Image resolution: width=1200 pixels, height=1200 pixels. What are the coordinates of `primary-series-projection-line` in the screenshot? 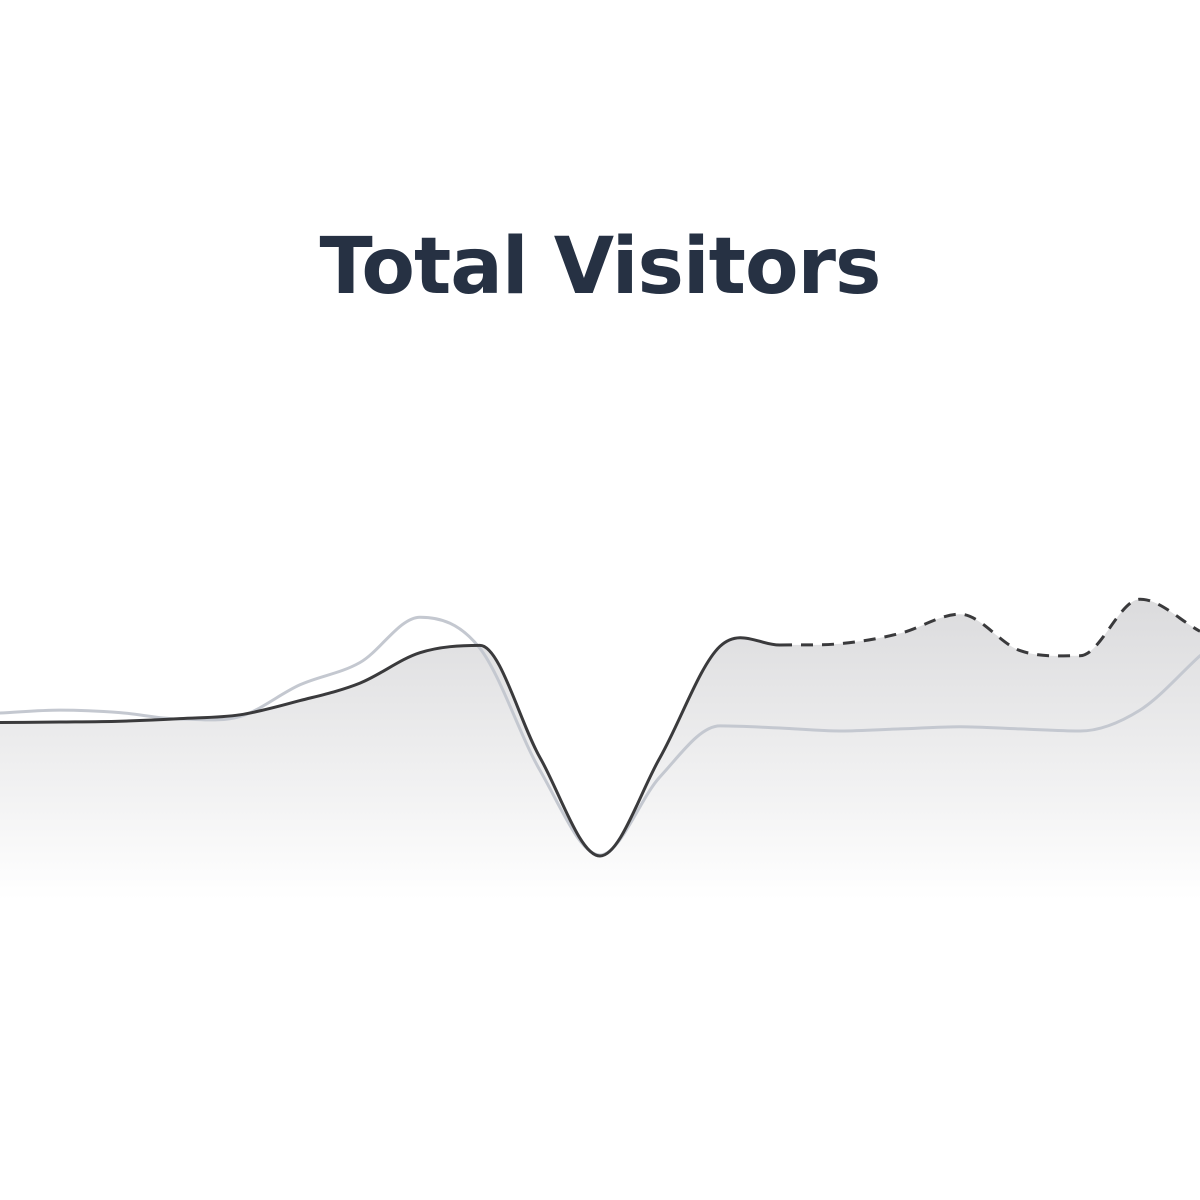 It's located at (989, 627).